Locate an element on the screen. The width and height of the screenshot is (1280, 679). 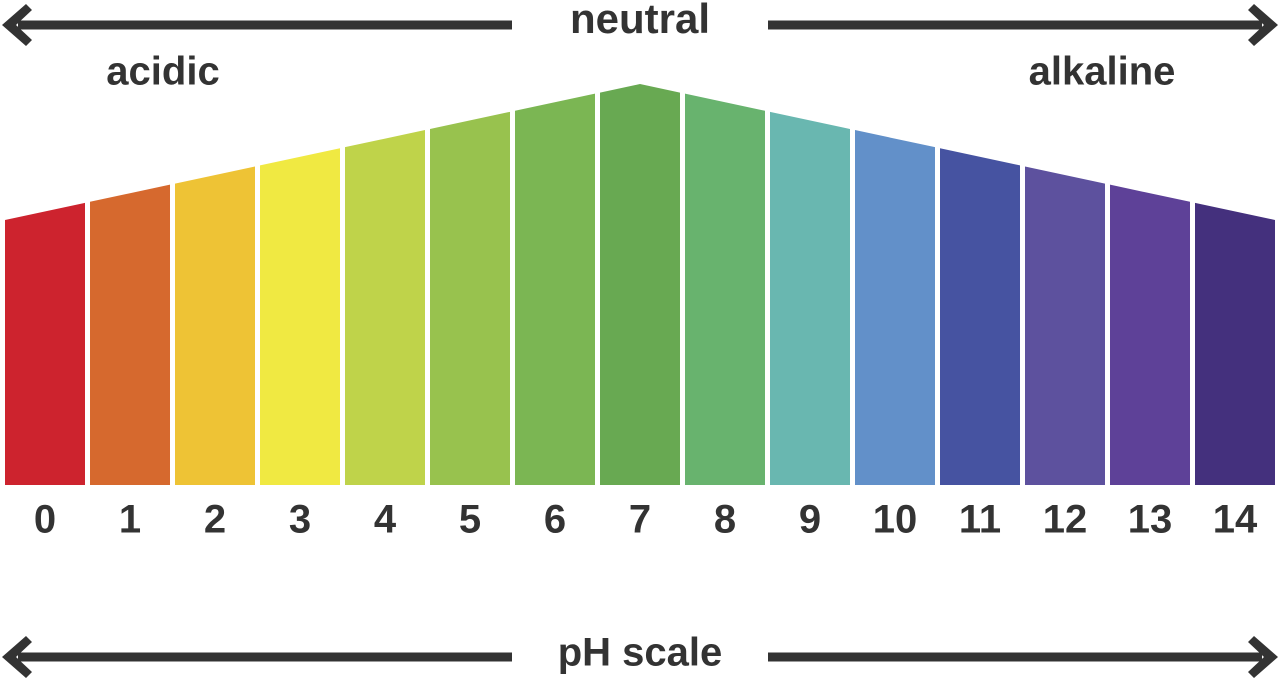
footer-label: pH scale is located at coordinates (640, 653).